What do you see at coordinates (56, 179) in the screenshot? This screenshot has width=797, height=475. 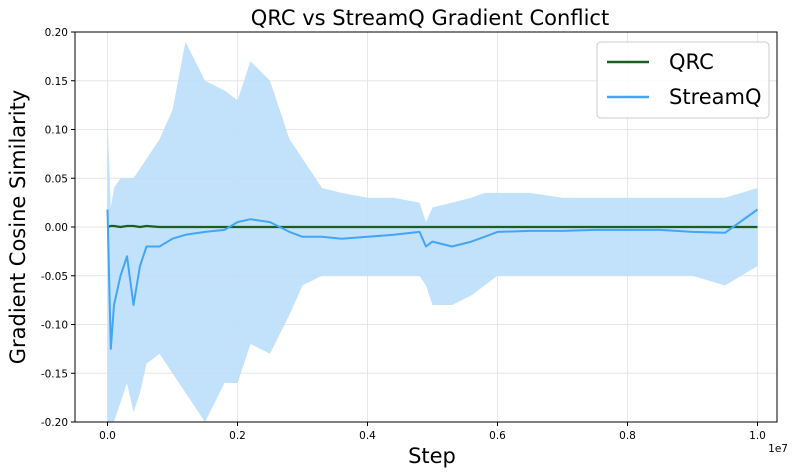 I see `y-tick-label-5: 0.05` at bounding box center [56, 179].